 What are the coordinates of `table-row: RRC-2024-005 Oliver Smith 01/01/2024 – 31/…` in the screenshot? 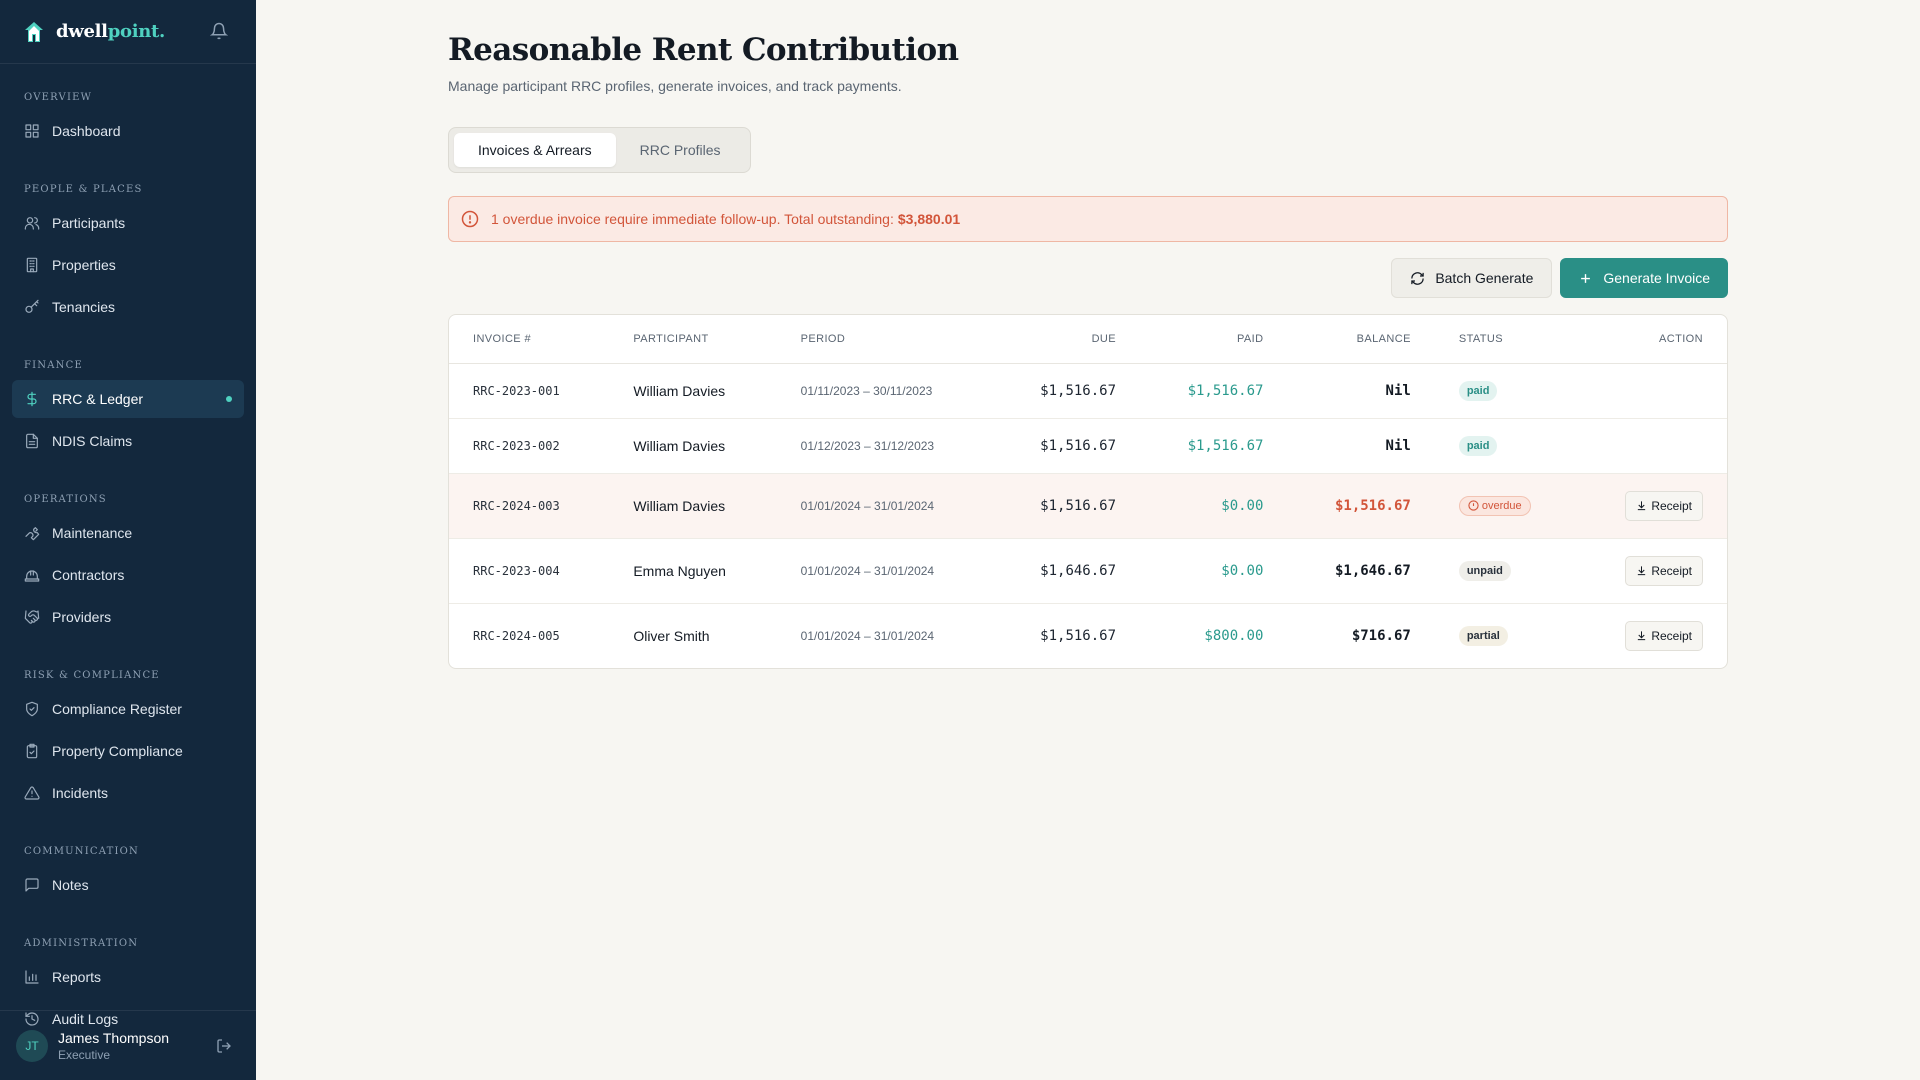 It's located at (1088, 635).